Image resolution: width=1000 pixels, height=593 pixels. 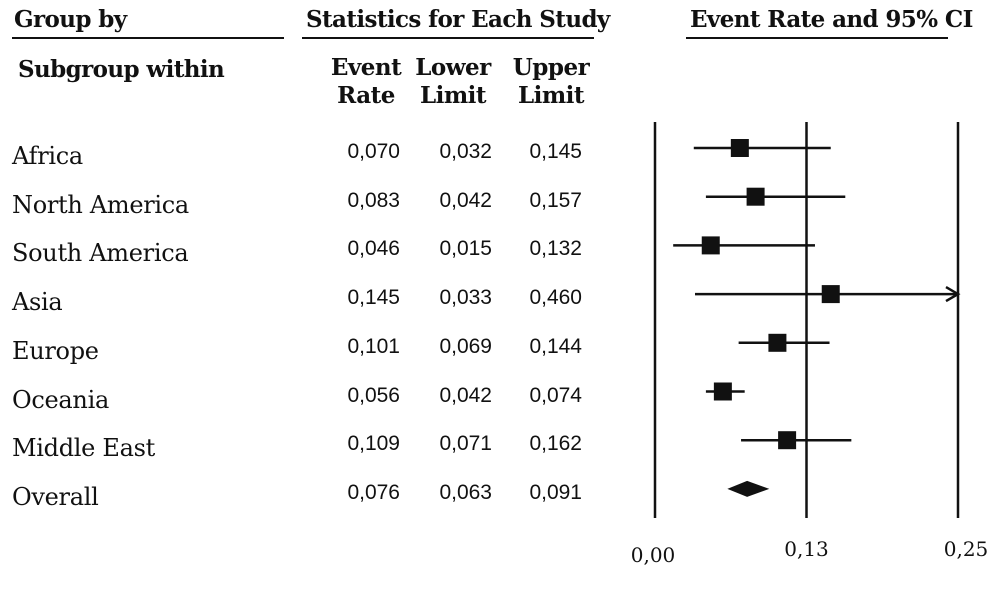 What do you see at coordinates (817, 38) in the screenshot?
I see `plot-title-rule` at bounding box center [817, 38].